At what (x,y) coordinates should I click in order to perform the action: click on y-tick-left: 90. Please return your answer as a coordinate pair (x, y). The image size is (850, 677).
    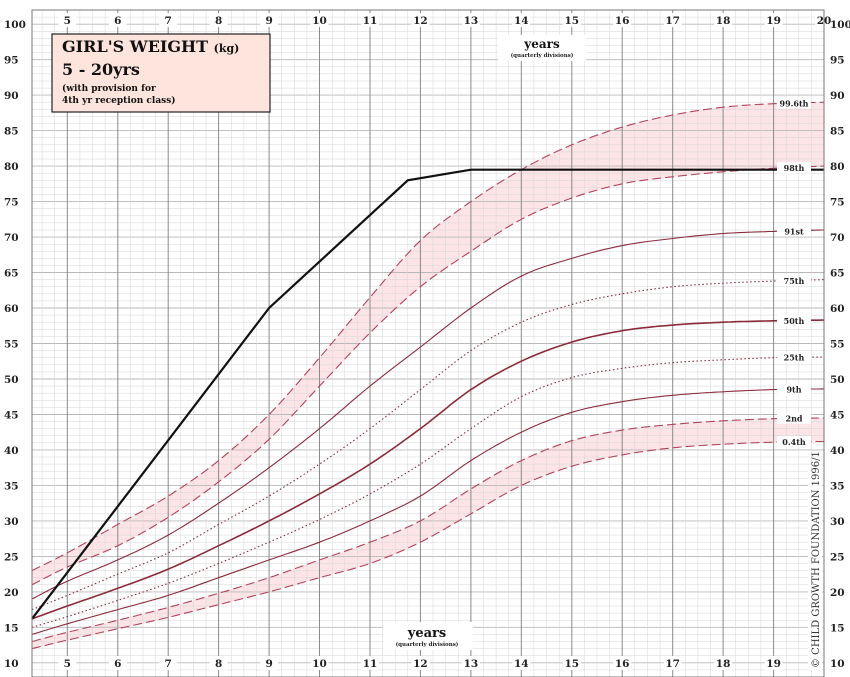
    Looking at the image, I should click on (11, 96).